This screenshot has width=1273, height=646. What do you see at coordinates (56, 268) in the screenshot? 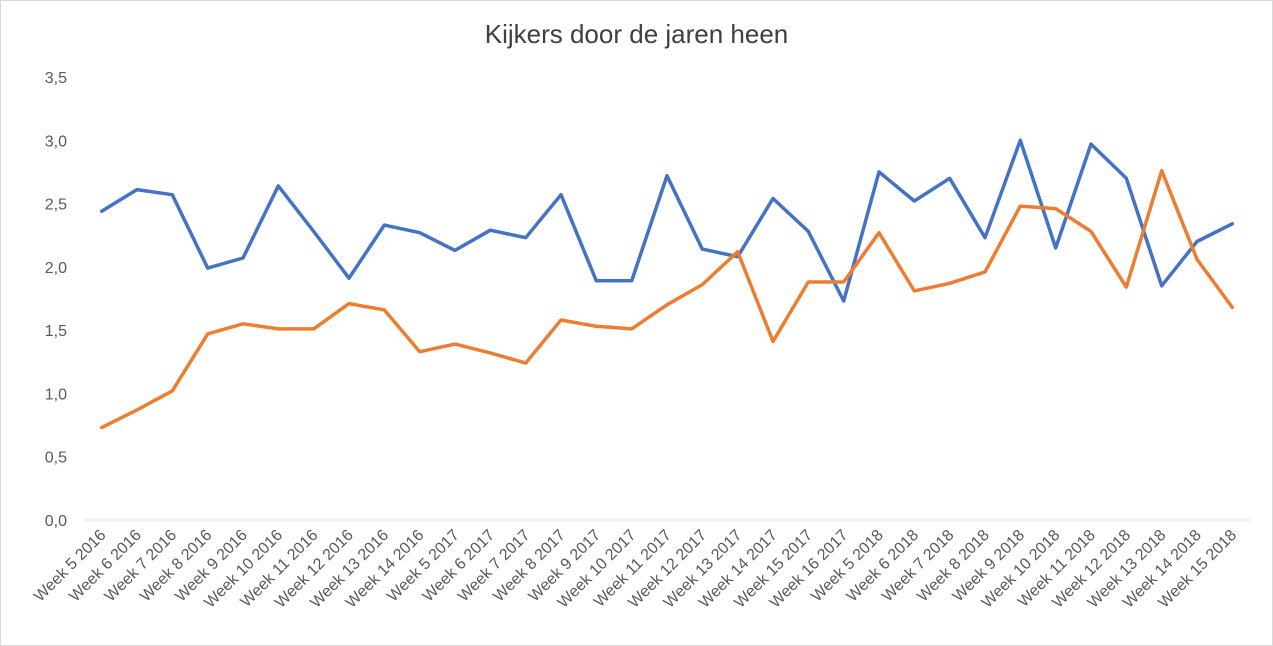
I see `y-tick-label: 2,0` at bounding box center [56, 268].